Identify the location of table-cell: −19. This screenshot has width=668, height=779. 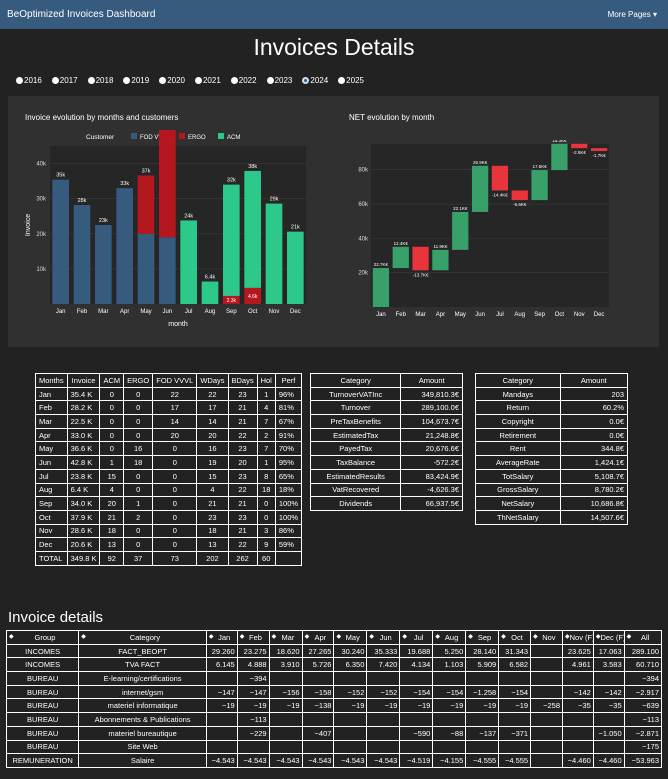
(350, 706).